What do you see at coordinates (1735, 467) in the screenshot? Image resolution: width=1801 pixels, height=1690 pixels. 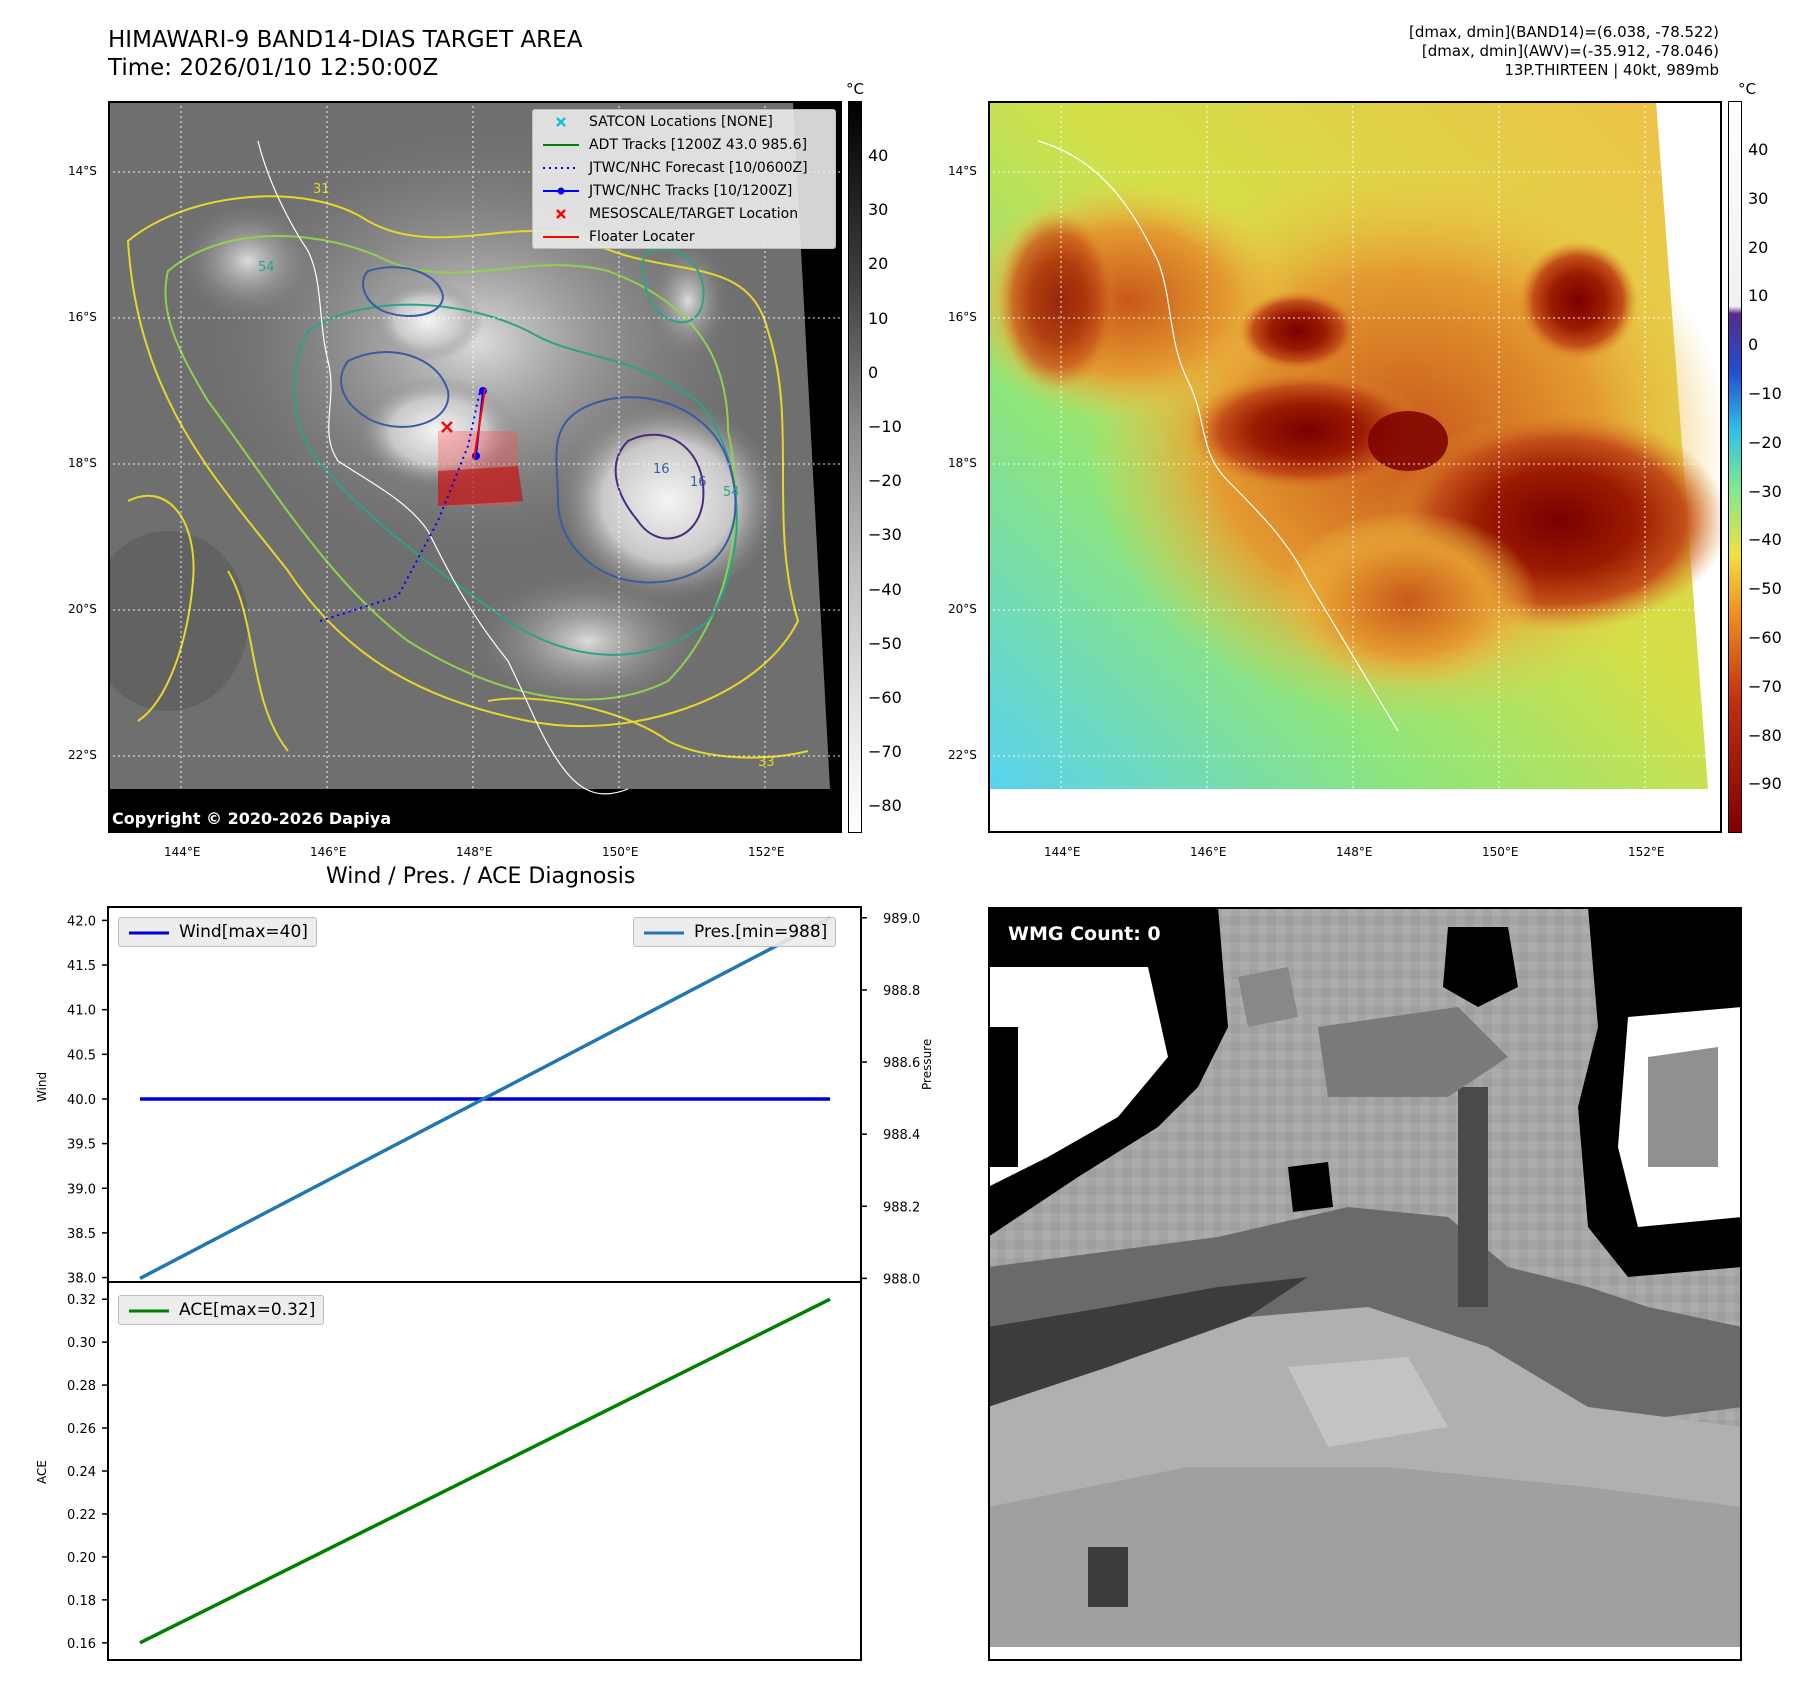 I see `colorbar-right` at bounding box center [1735, 467].